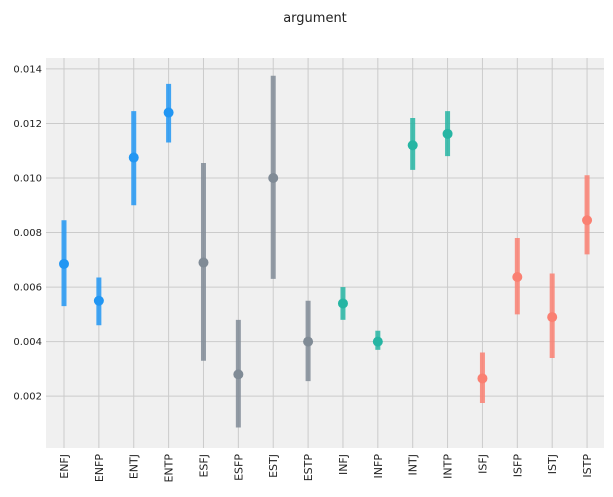 This screenshot has height=497, width=613. Describe the element at coordinates (238, 467) in the screenshot. I see `x-tick-label: ESFP` at that location.